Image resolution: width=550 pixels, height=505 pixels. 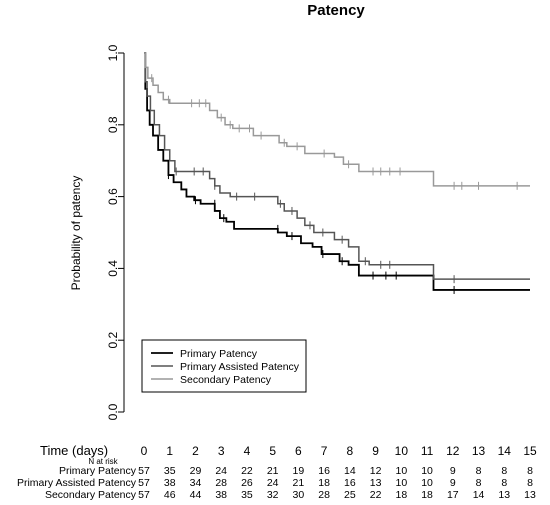 What do you see at coordinates (195, 451) in the screenshot?
I see `x-tick-label: 2` at bounding box center [195, 451].